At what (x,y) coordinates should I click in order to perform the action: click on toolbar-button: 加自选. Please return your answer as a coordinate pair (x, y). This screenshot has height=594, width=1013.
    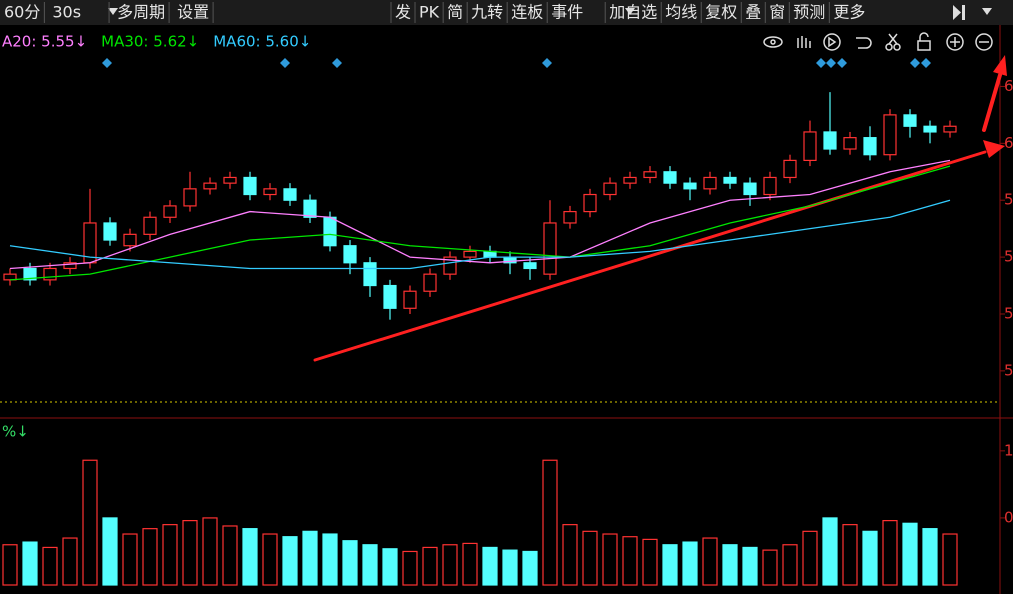
    Looking at the image, I should click on (633, 12).